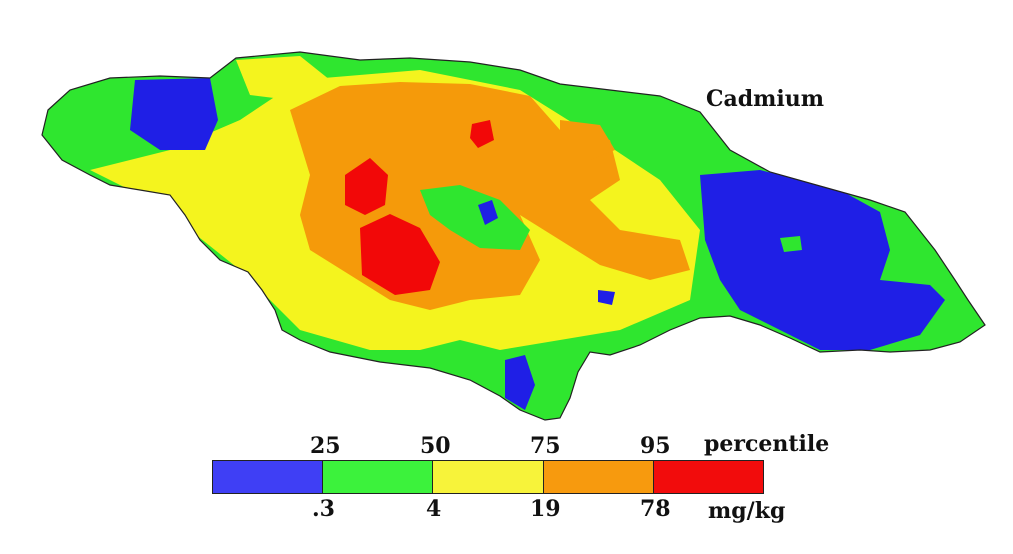  Describe the element at coordinates (655, 446) in the screenshot. I see `percentile-tick-95: 95` at that location.